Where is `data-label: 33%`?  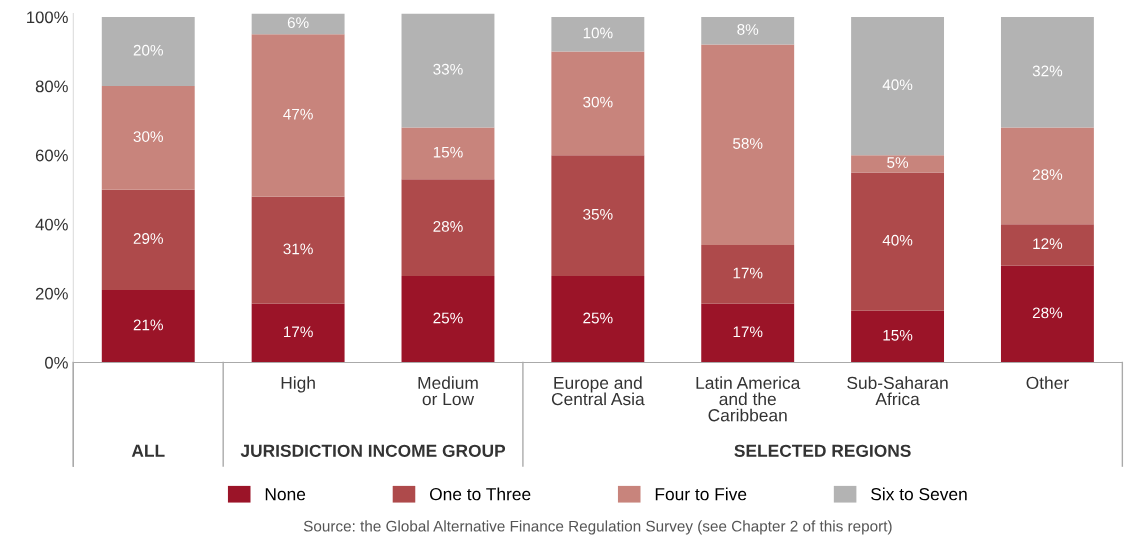
data-label: 33% is located at coordinates (448, 69).